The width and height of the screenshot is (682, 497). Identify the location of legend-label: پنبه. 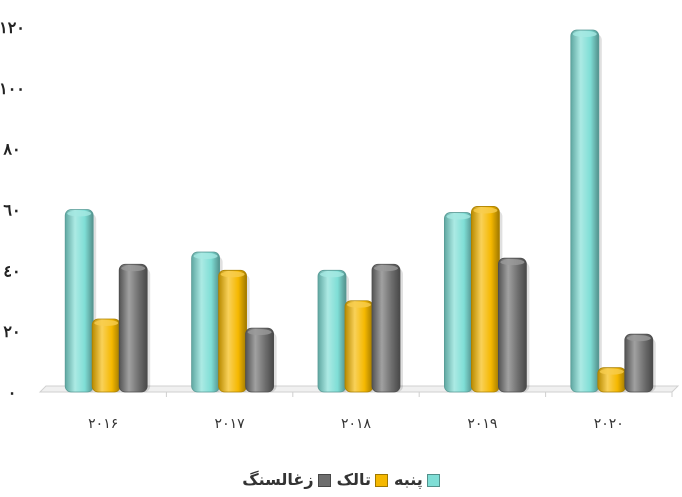
(408, 479).